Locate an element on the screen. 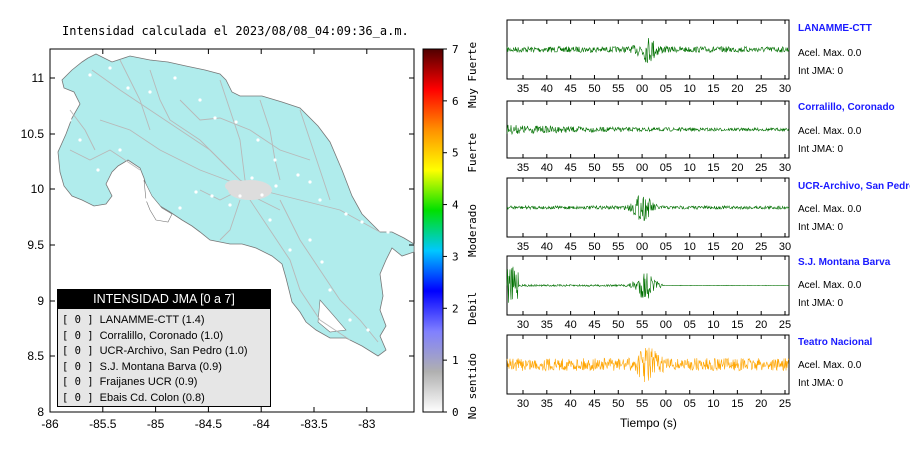 The width and height of the screenshot is (910, 460). station-name: S.J. Montana Barva is located at coordinates (844, 262).